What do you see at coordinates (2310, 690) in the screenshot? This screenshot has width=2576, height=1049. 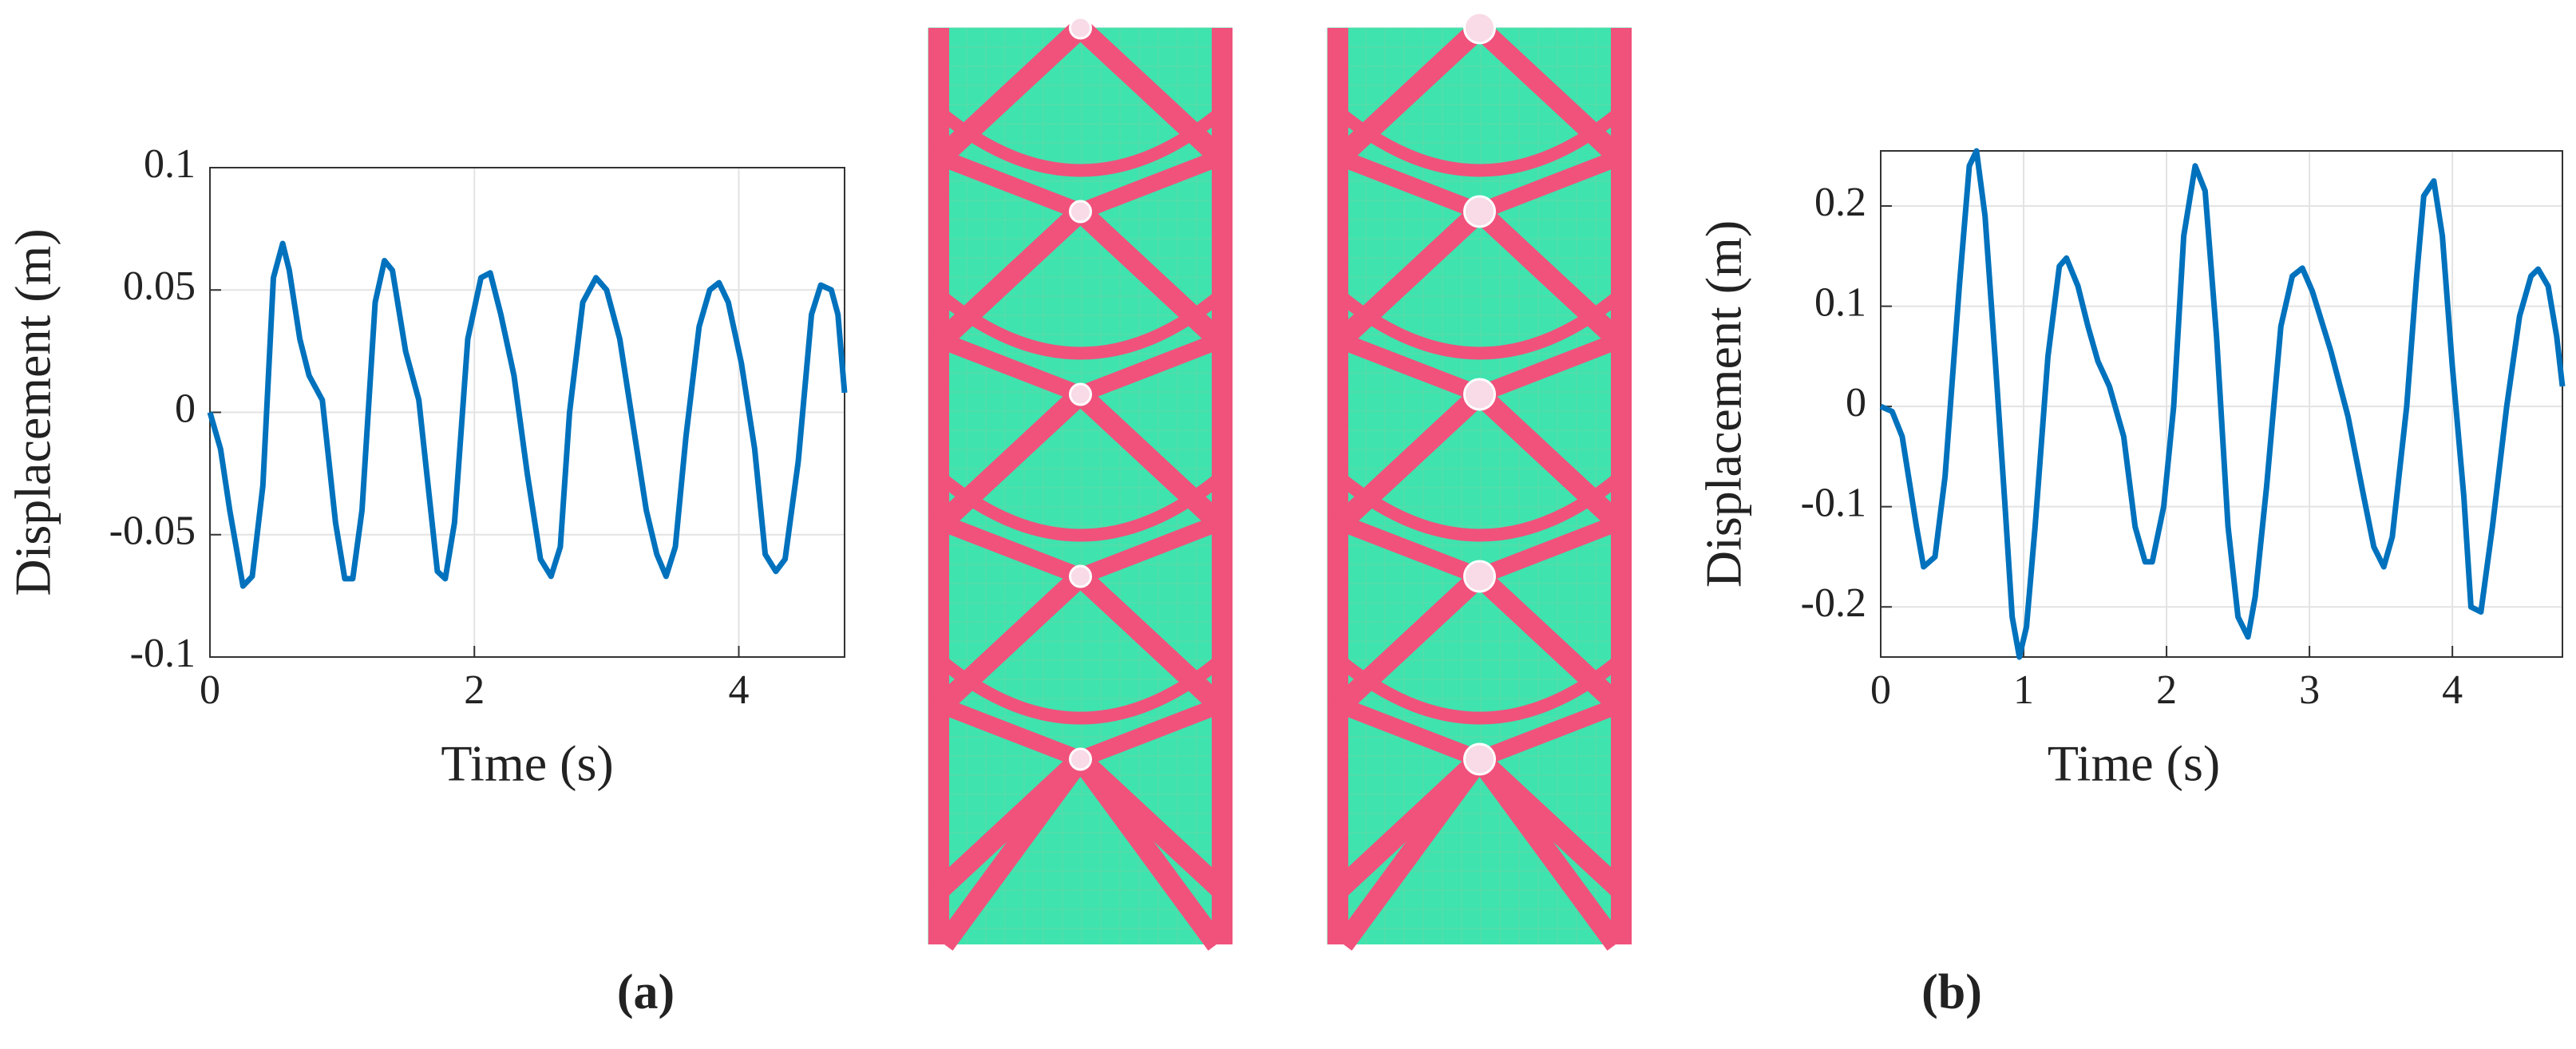 I see `x-tick-label: 3` at bounding box center [2310, 690].